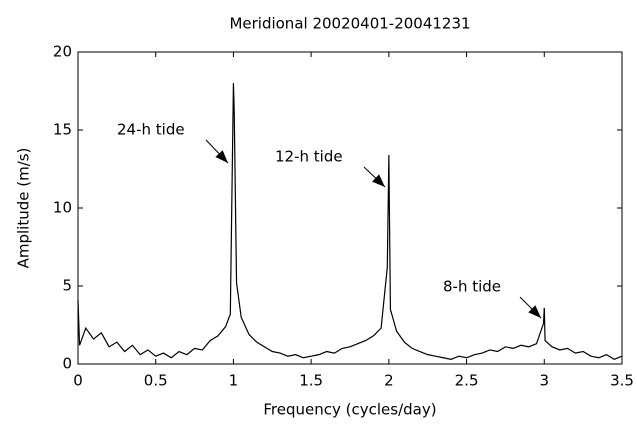 The width and height of the screenshot is (637, 424). I want to click on x-tick-label: 3, so click(545, 381).